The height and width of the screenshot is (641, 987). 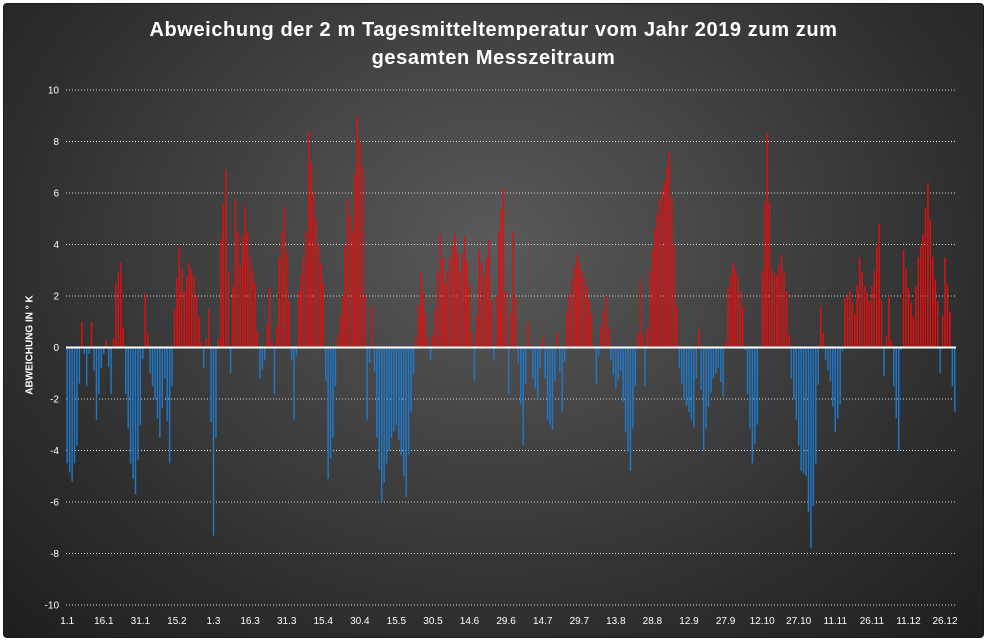 What do you see at coordinates (287, 621) in the screenshot?
I see `x-tick-label: 31.3` at bounding box center [287, 621].